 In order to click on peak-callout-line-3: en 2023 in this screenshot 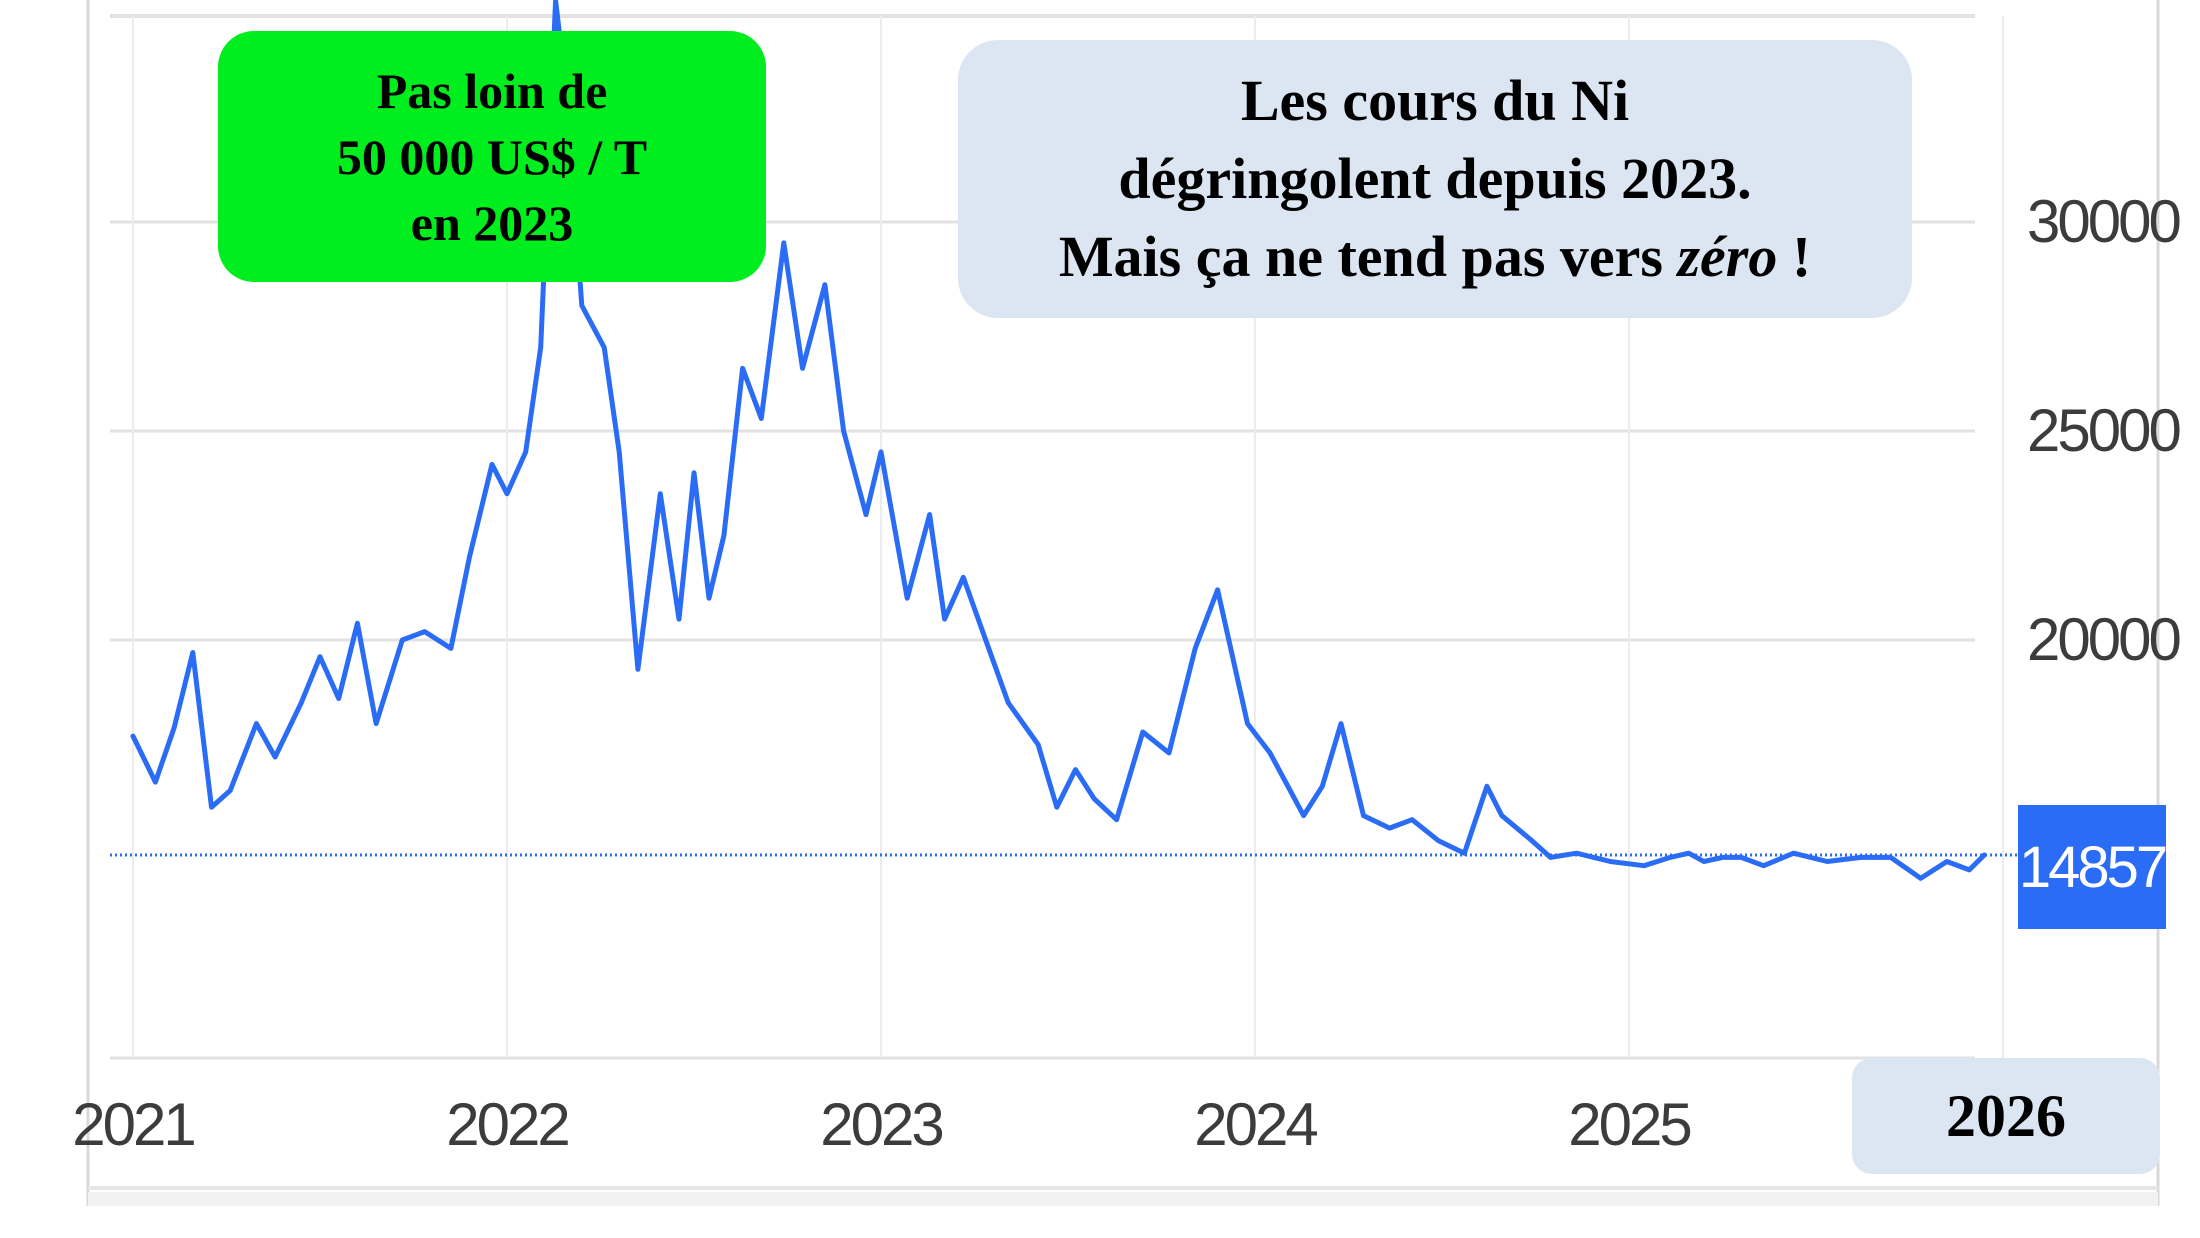, I will do `click(492, 222)`.